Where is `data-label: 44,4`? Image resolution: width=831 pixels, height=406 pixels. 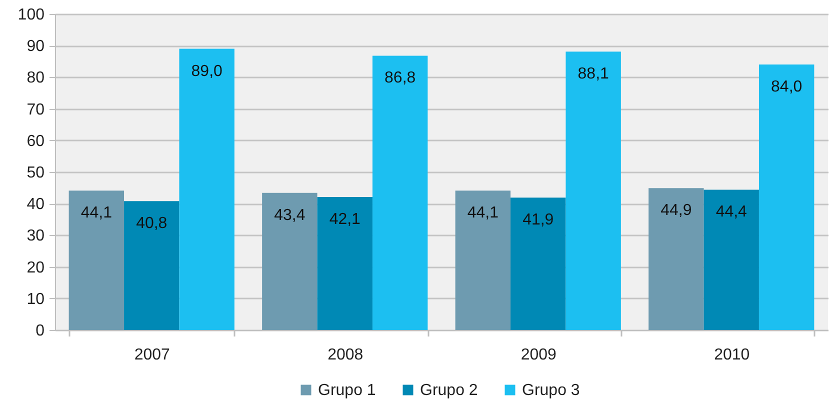
data-label: 44,4 is located at coordinates (732, 212).